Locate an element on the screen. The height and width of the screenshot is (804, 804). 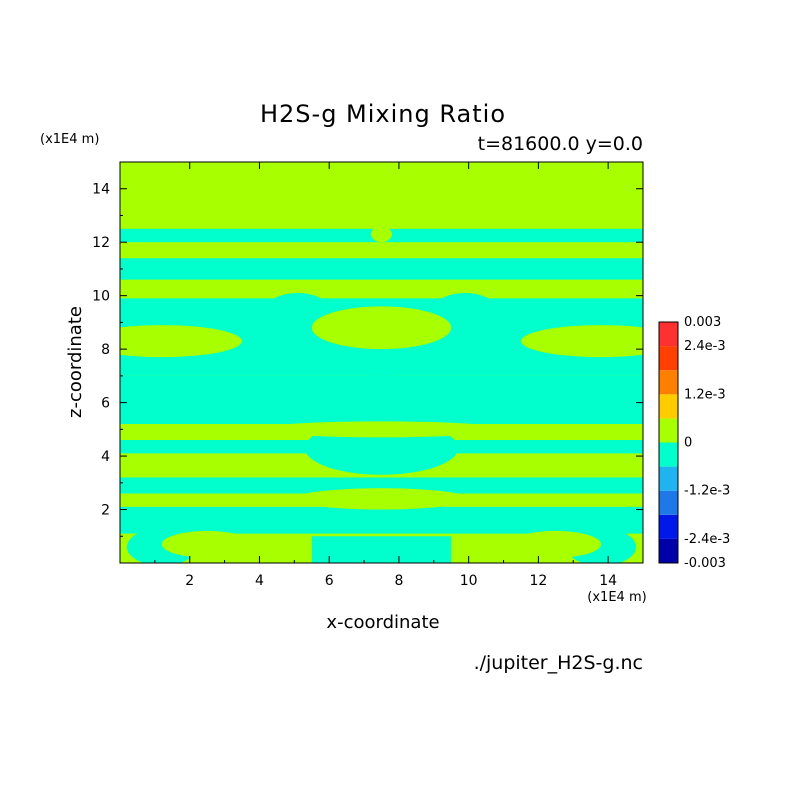
colorbar-label: 2.4e-3 is located at coordinates (705, 346).